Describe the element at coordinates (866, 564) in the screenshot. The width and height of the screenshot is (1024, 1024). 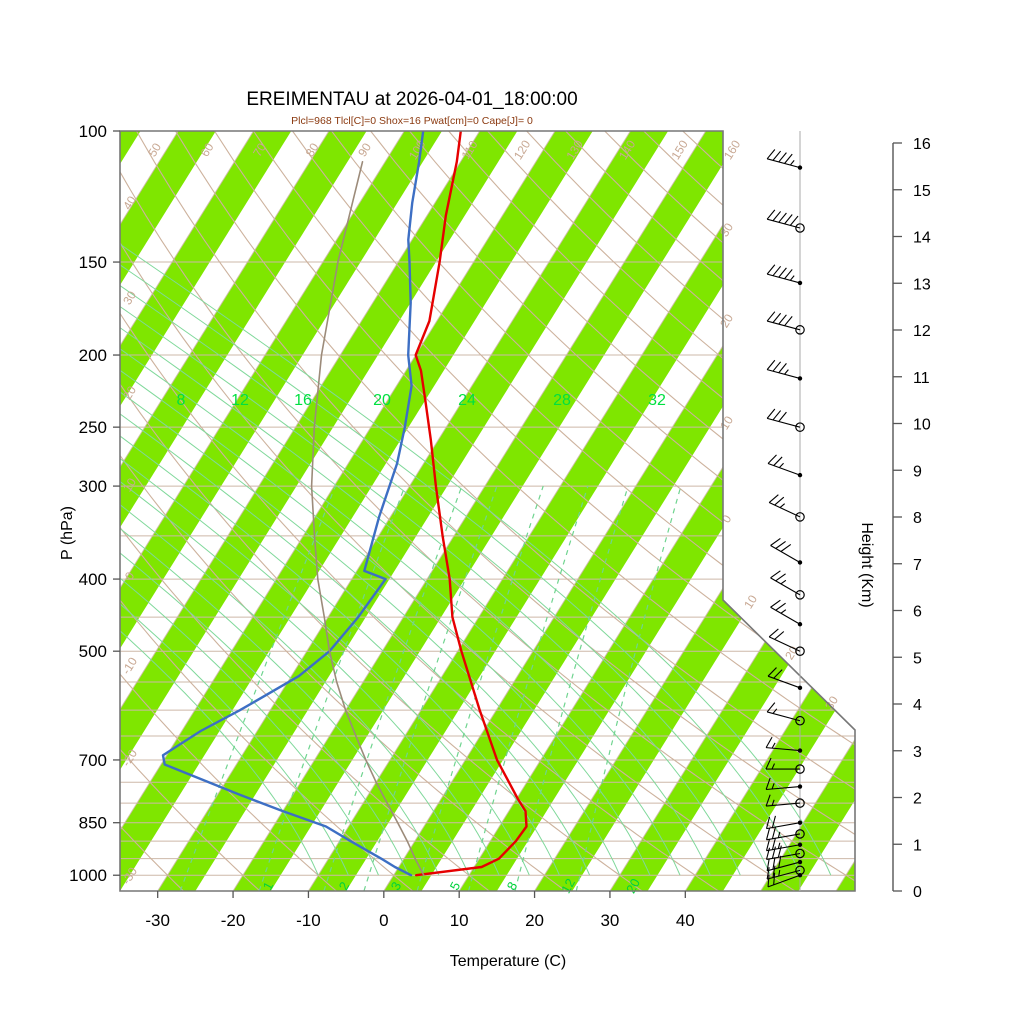
I see `right-axis-label: Height (Km)` at that location.